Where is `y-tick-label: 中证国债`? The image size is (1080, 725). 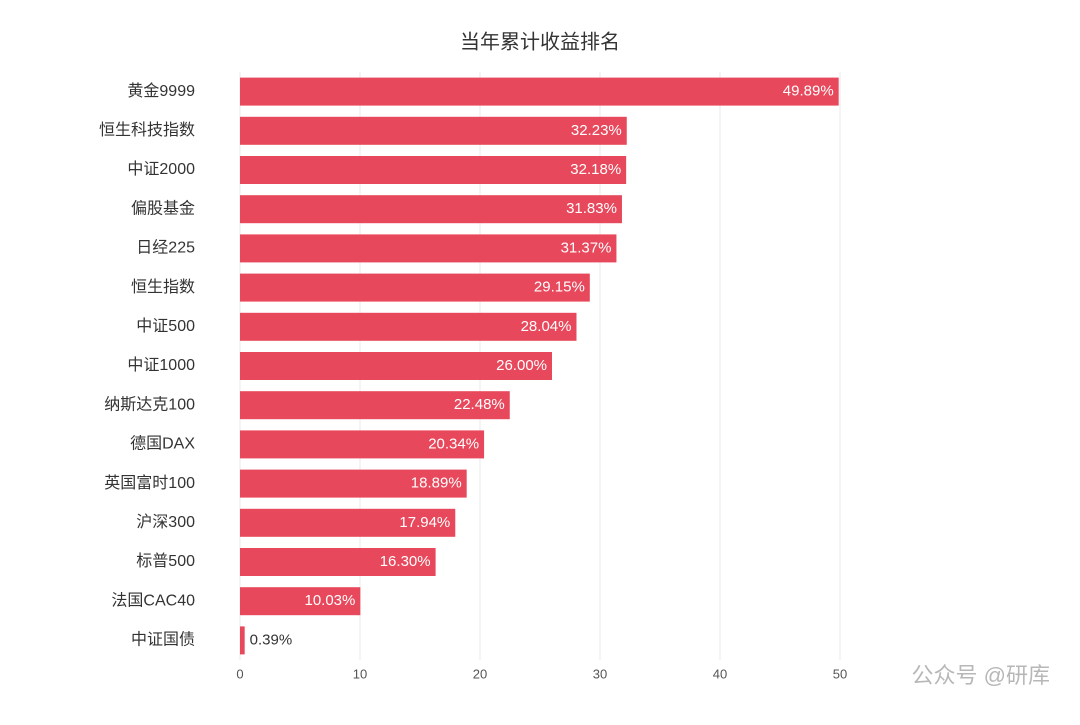 y-tick-label: 中证国债 is located at coordinates (163, 640).